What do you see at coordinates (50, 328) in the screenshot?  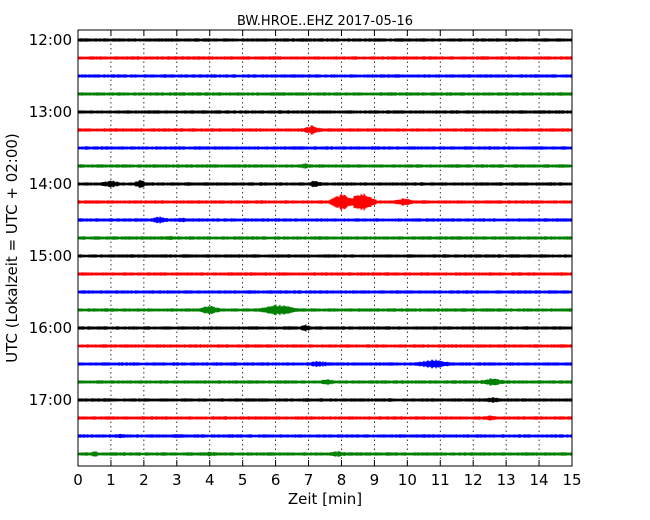 I see `y-tick-label: 16:00` at bounding box center [50, 328].